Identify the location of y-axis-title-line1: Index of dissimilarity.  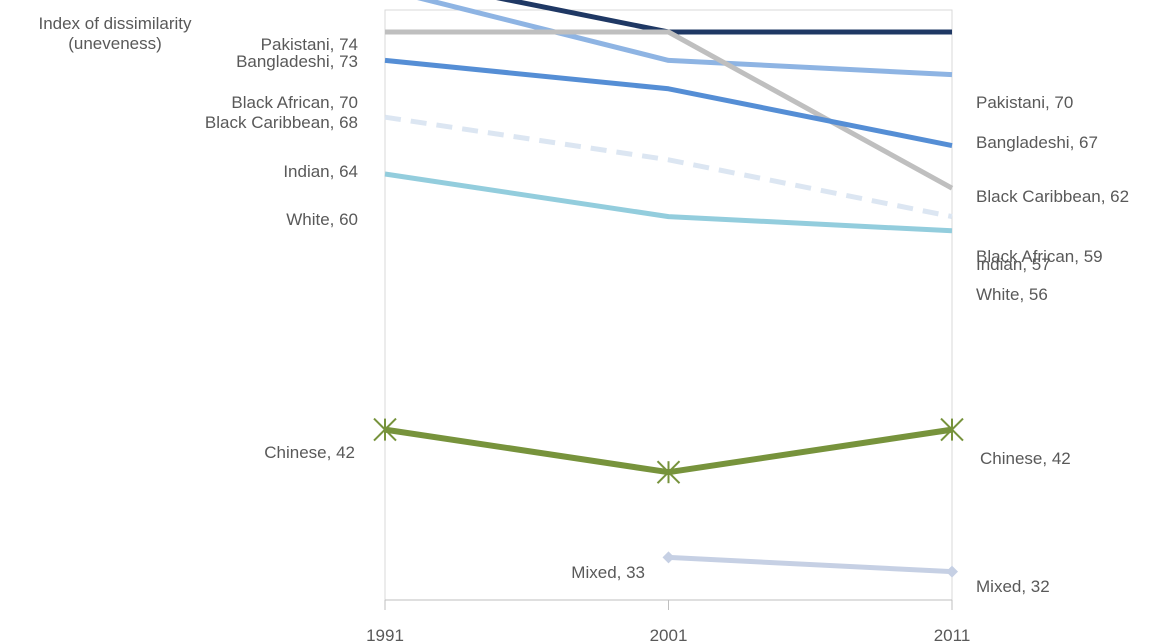
(115, 23).